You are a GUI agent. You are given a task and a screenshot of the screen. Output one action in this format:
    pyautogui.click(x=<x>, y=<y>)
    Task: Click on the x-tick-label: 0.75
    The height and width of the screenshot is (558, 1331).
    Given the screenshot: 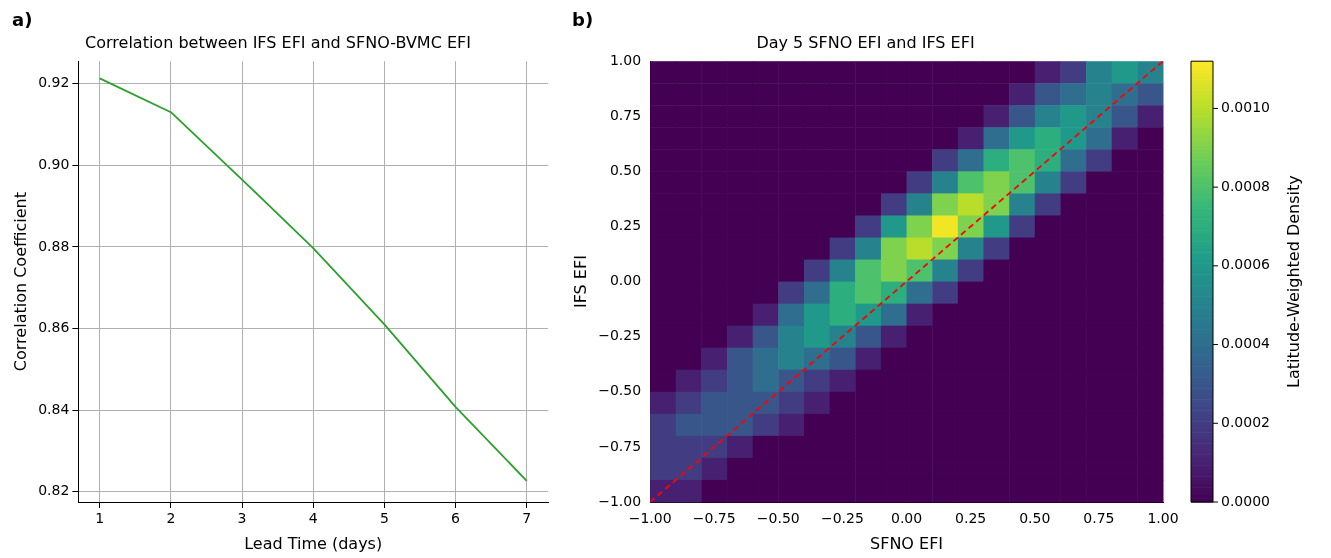 What is the action you would take?
    pyautogui.click(x=1099, y=518)
    